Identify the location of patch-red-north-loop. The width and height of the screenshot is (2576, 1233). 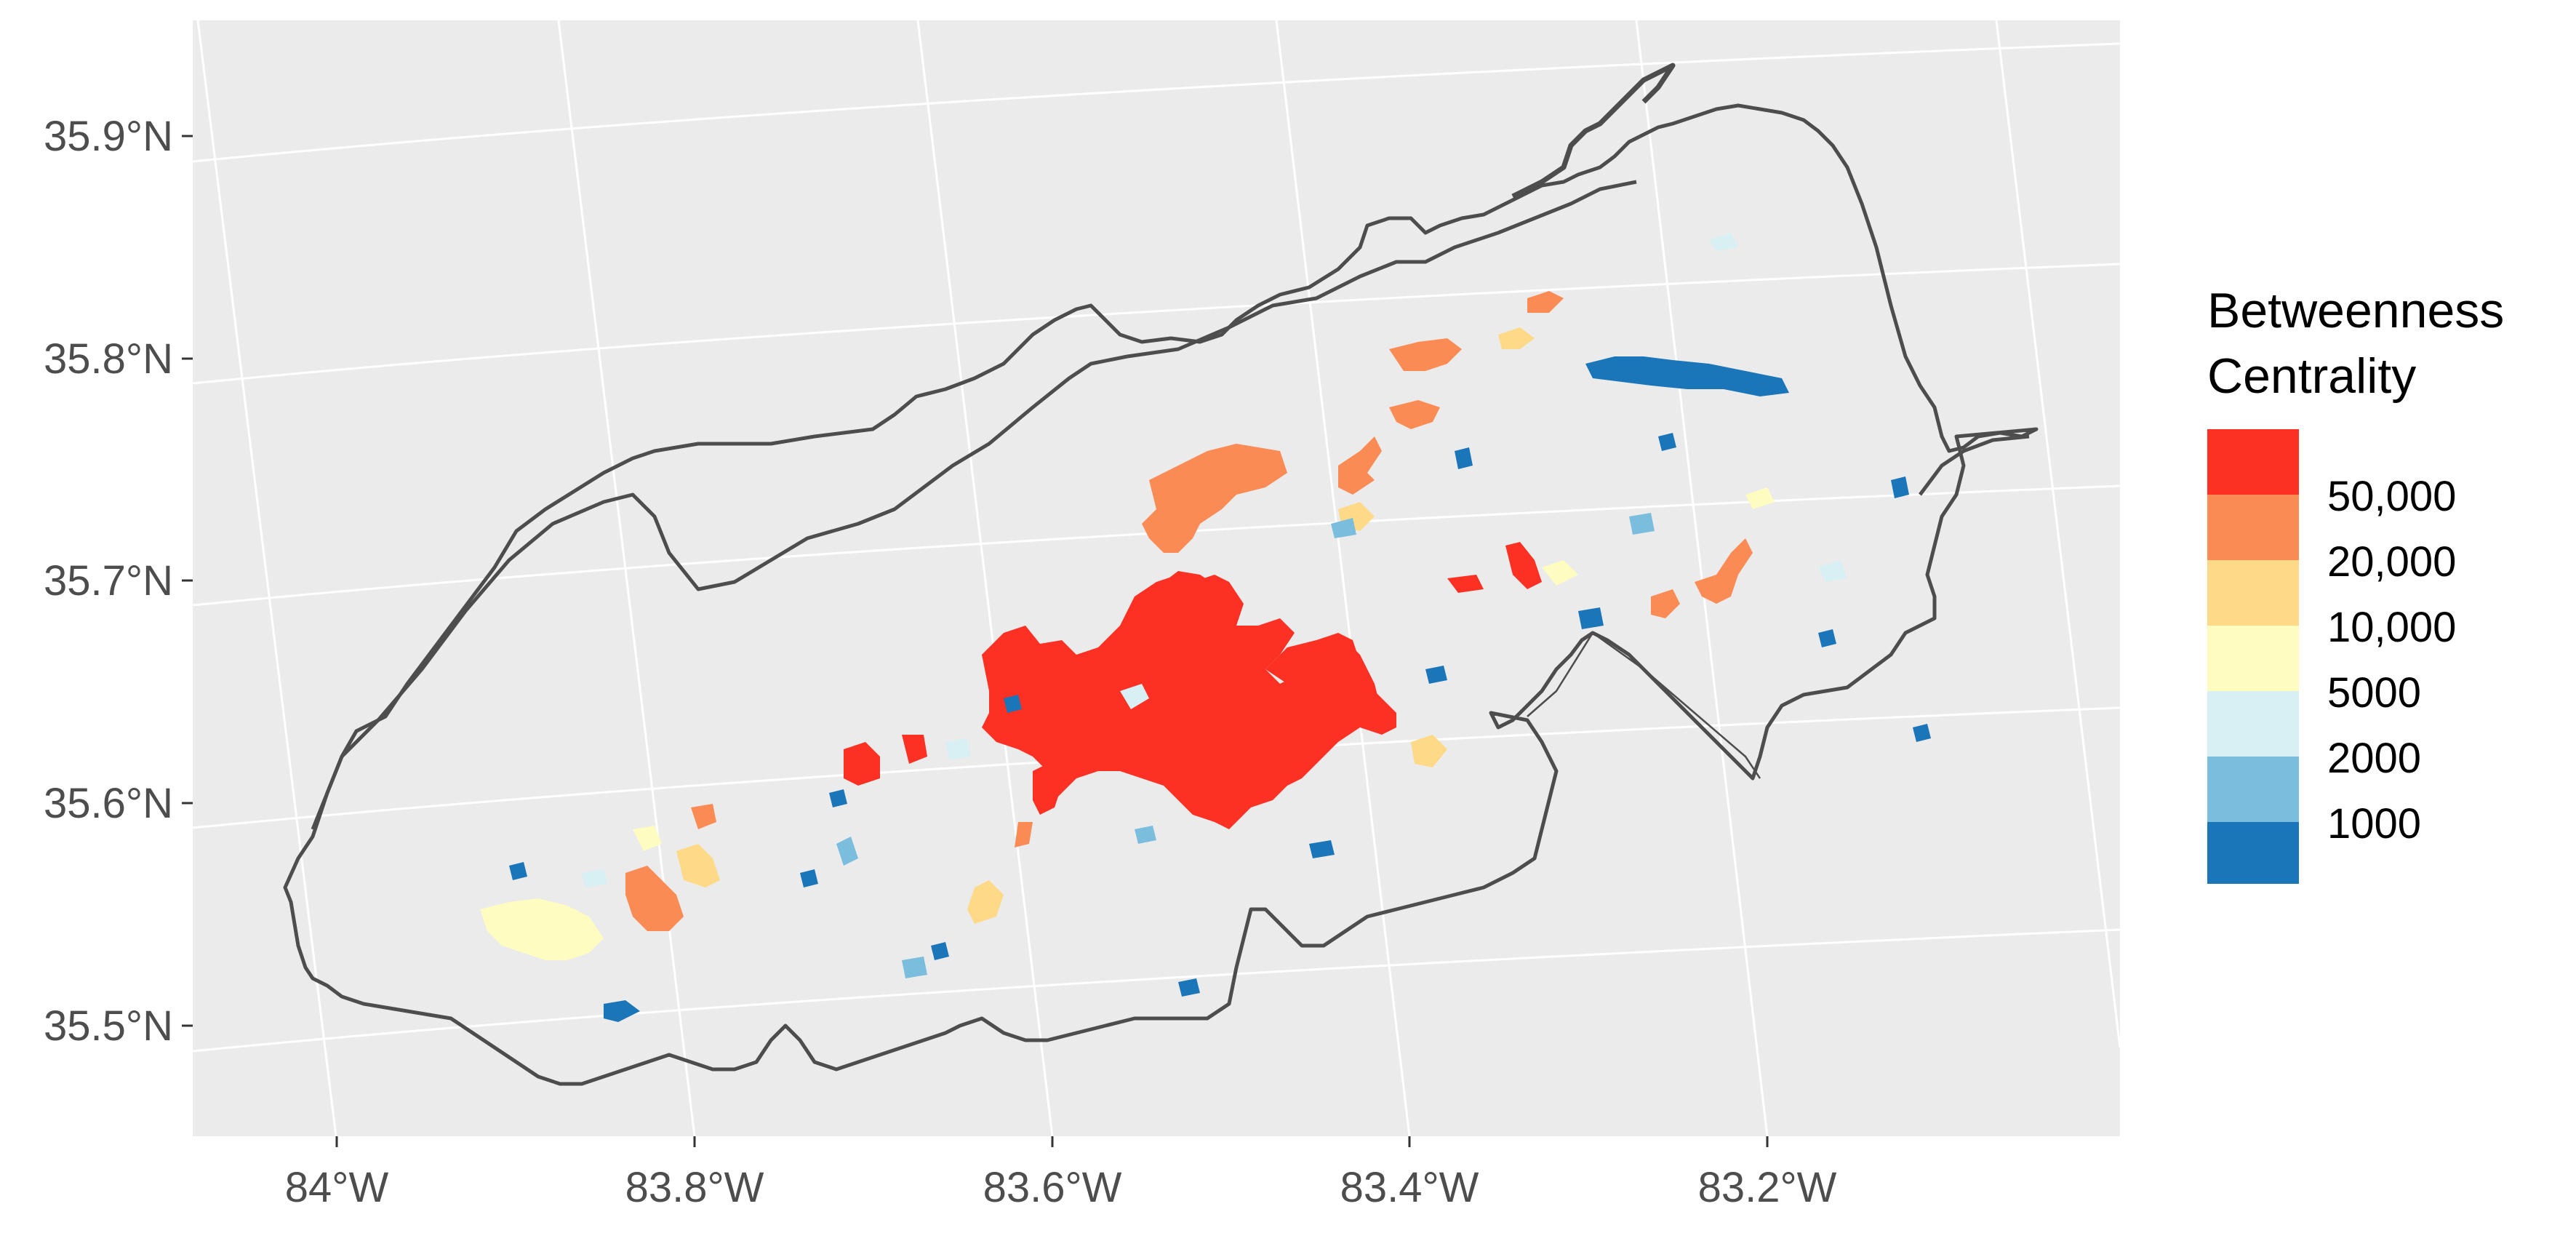
(1181, 649).